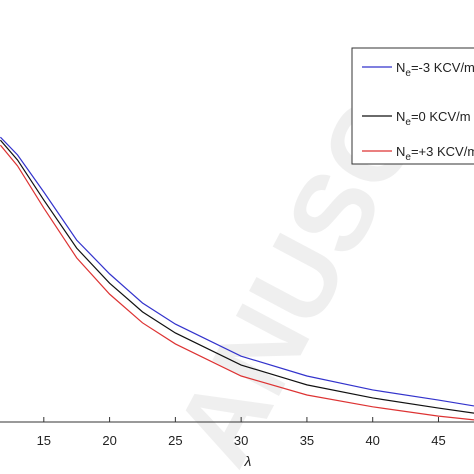  What do you see at coordinates (372, 440) in the screenshot?
I see `x-tick-label: 40` at bounding box center [372, 440].